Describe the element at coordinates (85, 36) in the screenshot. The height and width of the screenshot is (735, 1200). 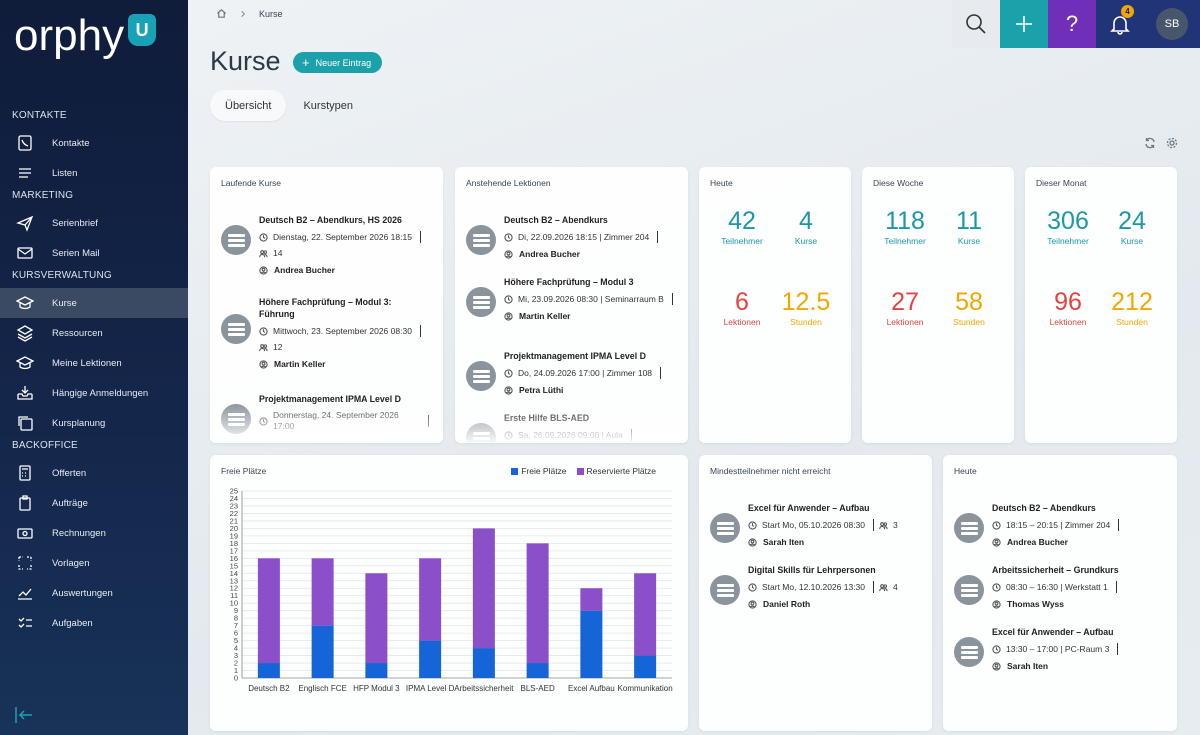
I see `orphy-logo: orphy U` at that location.